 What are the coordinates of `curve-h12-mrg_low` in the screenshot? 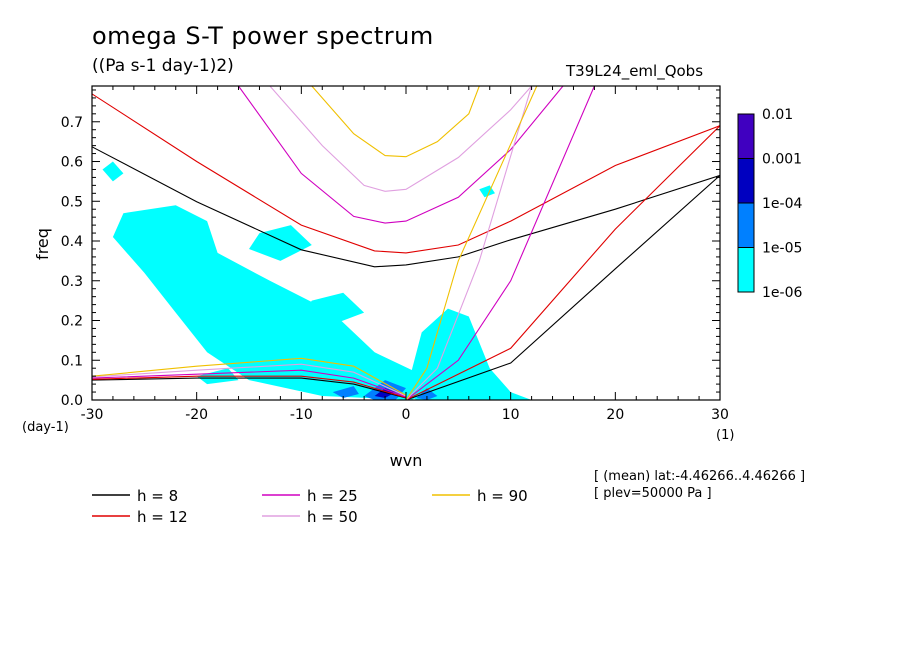 It's located at (249, 387).